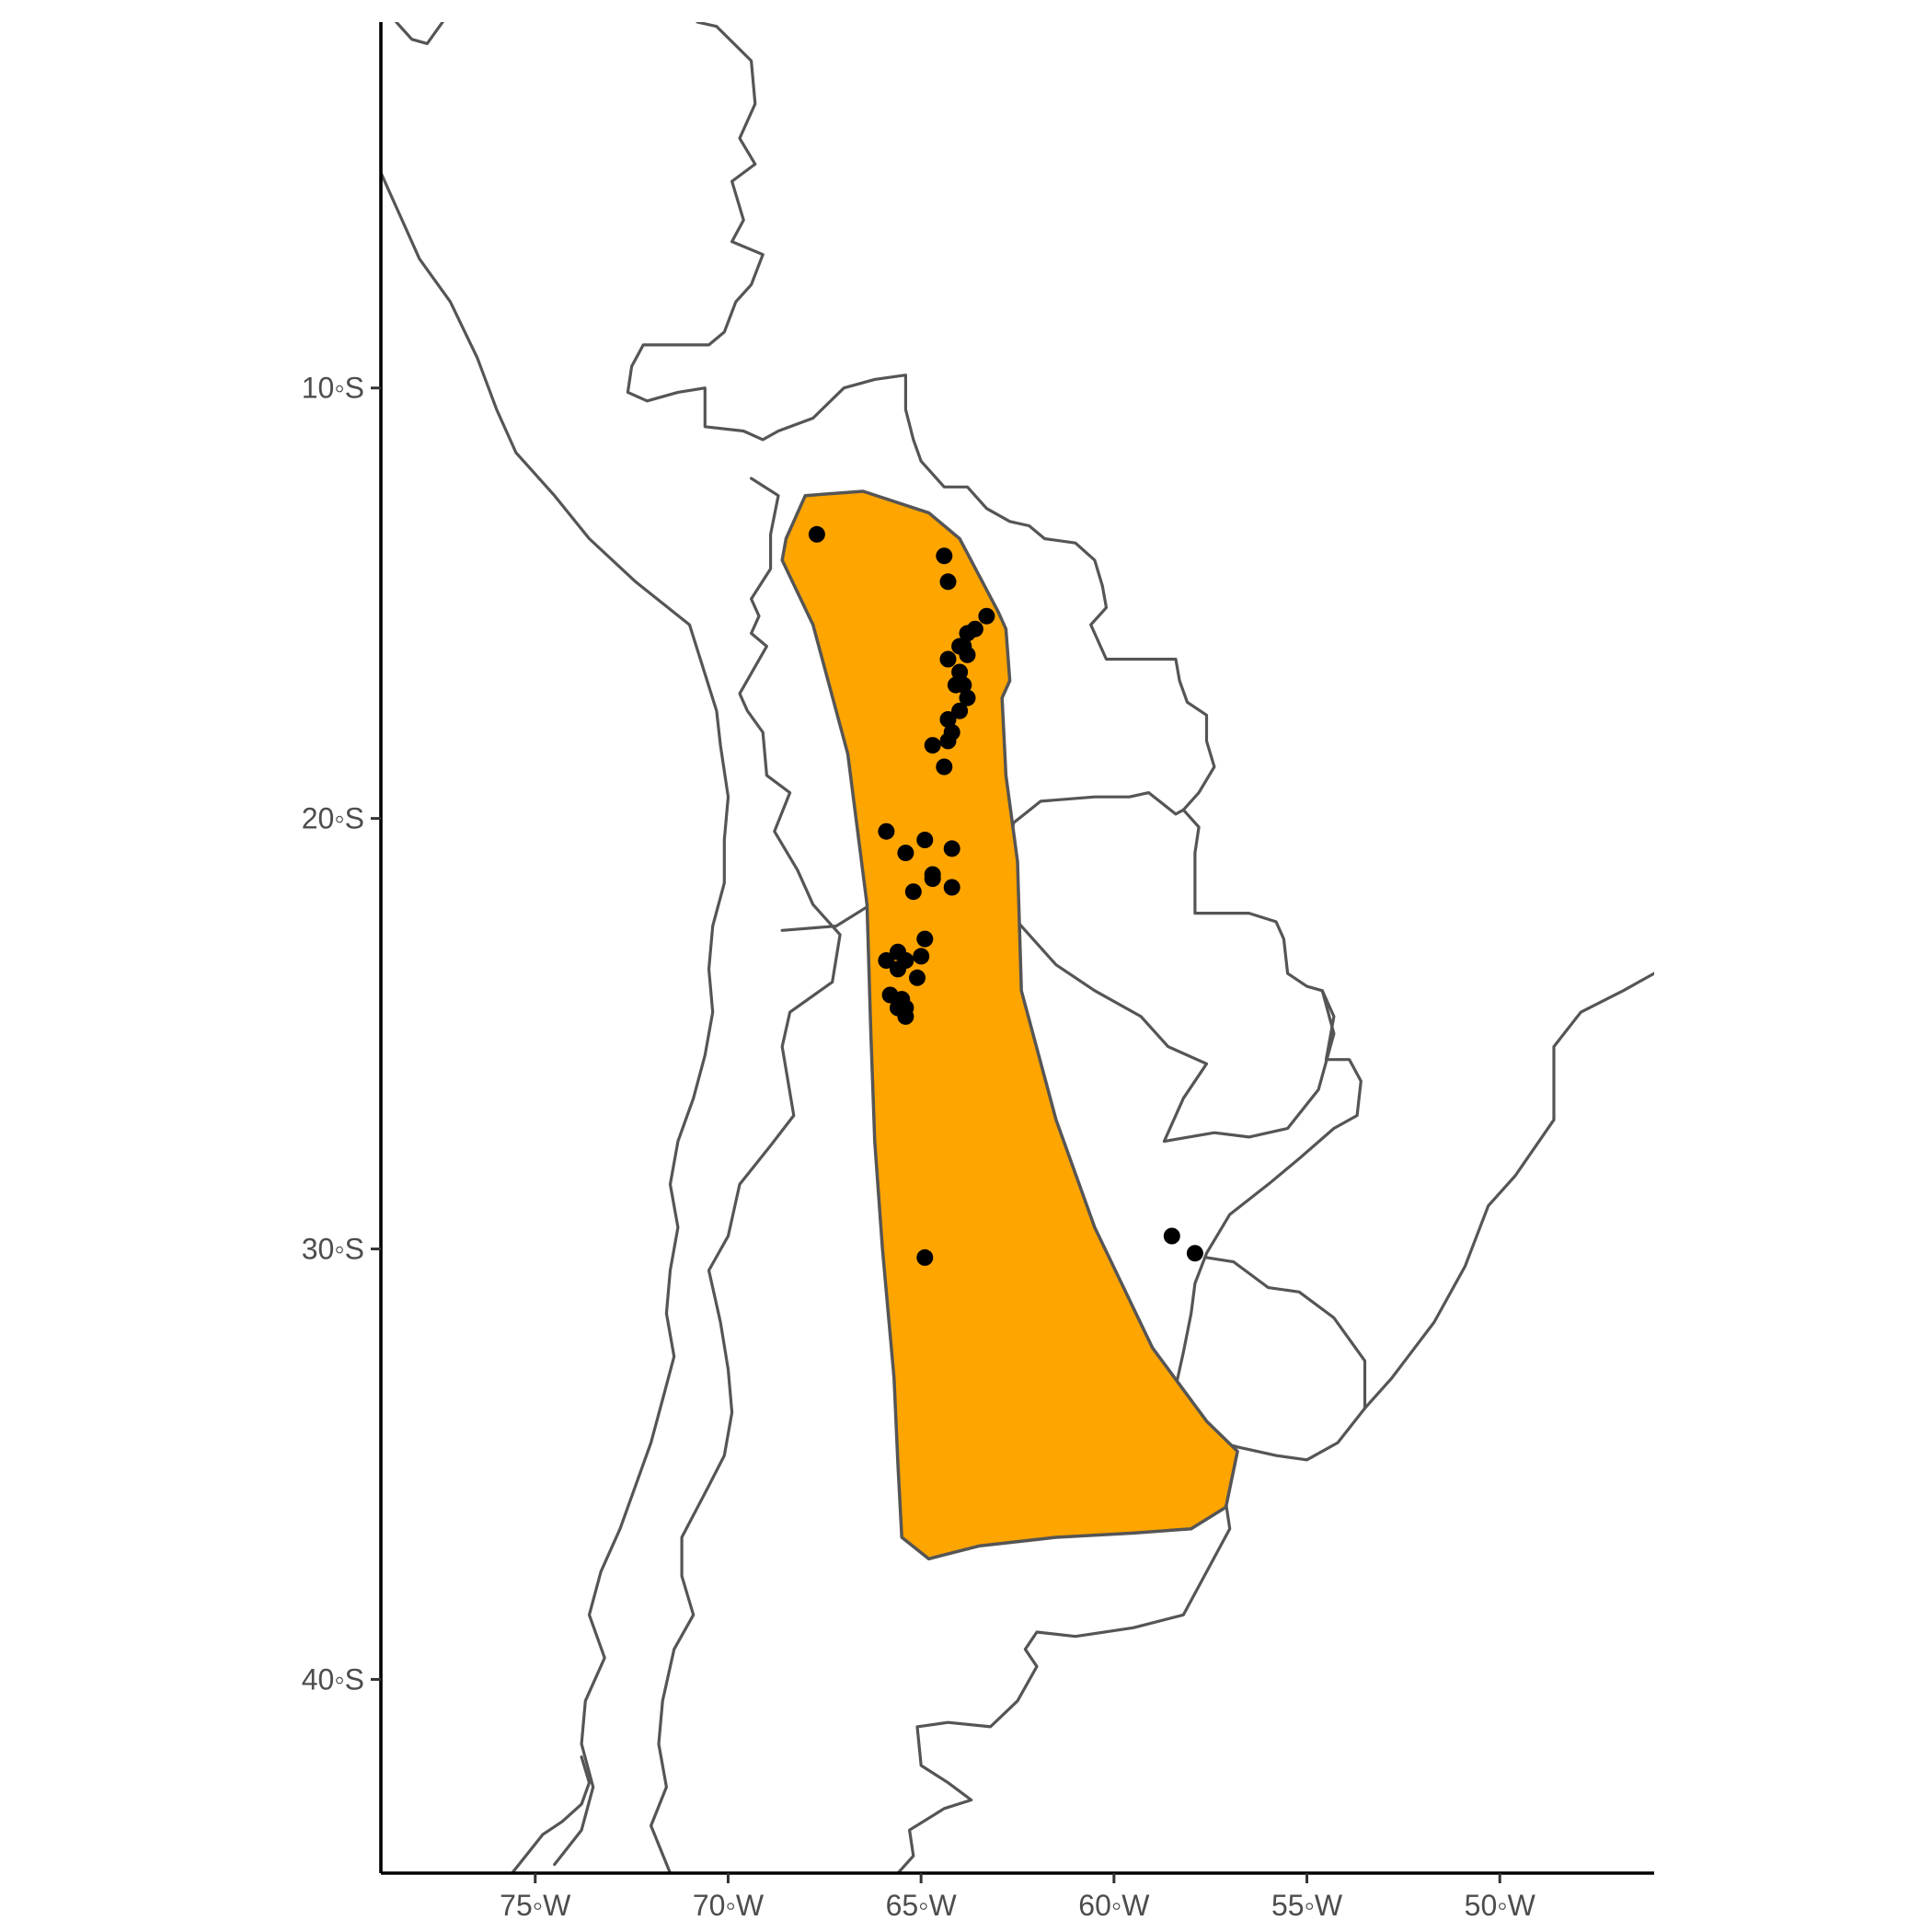  What do you see at coordinates (922, 1905) in the screenshot?
I see `x-tick-label: 65◦W` at bounding box center [922, 1905].